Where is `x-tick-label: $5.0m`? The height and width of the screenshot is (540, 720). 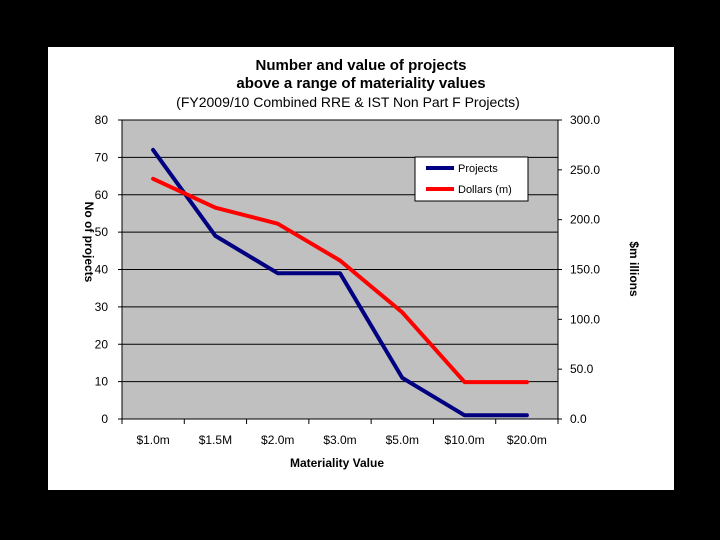 x-tick-label: $5.0m is located at coordinates (402, 440).